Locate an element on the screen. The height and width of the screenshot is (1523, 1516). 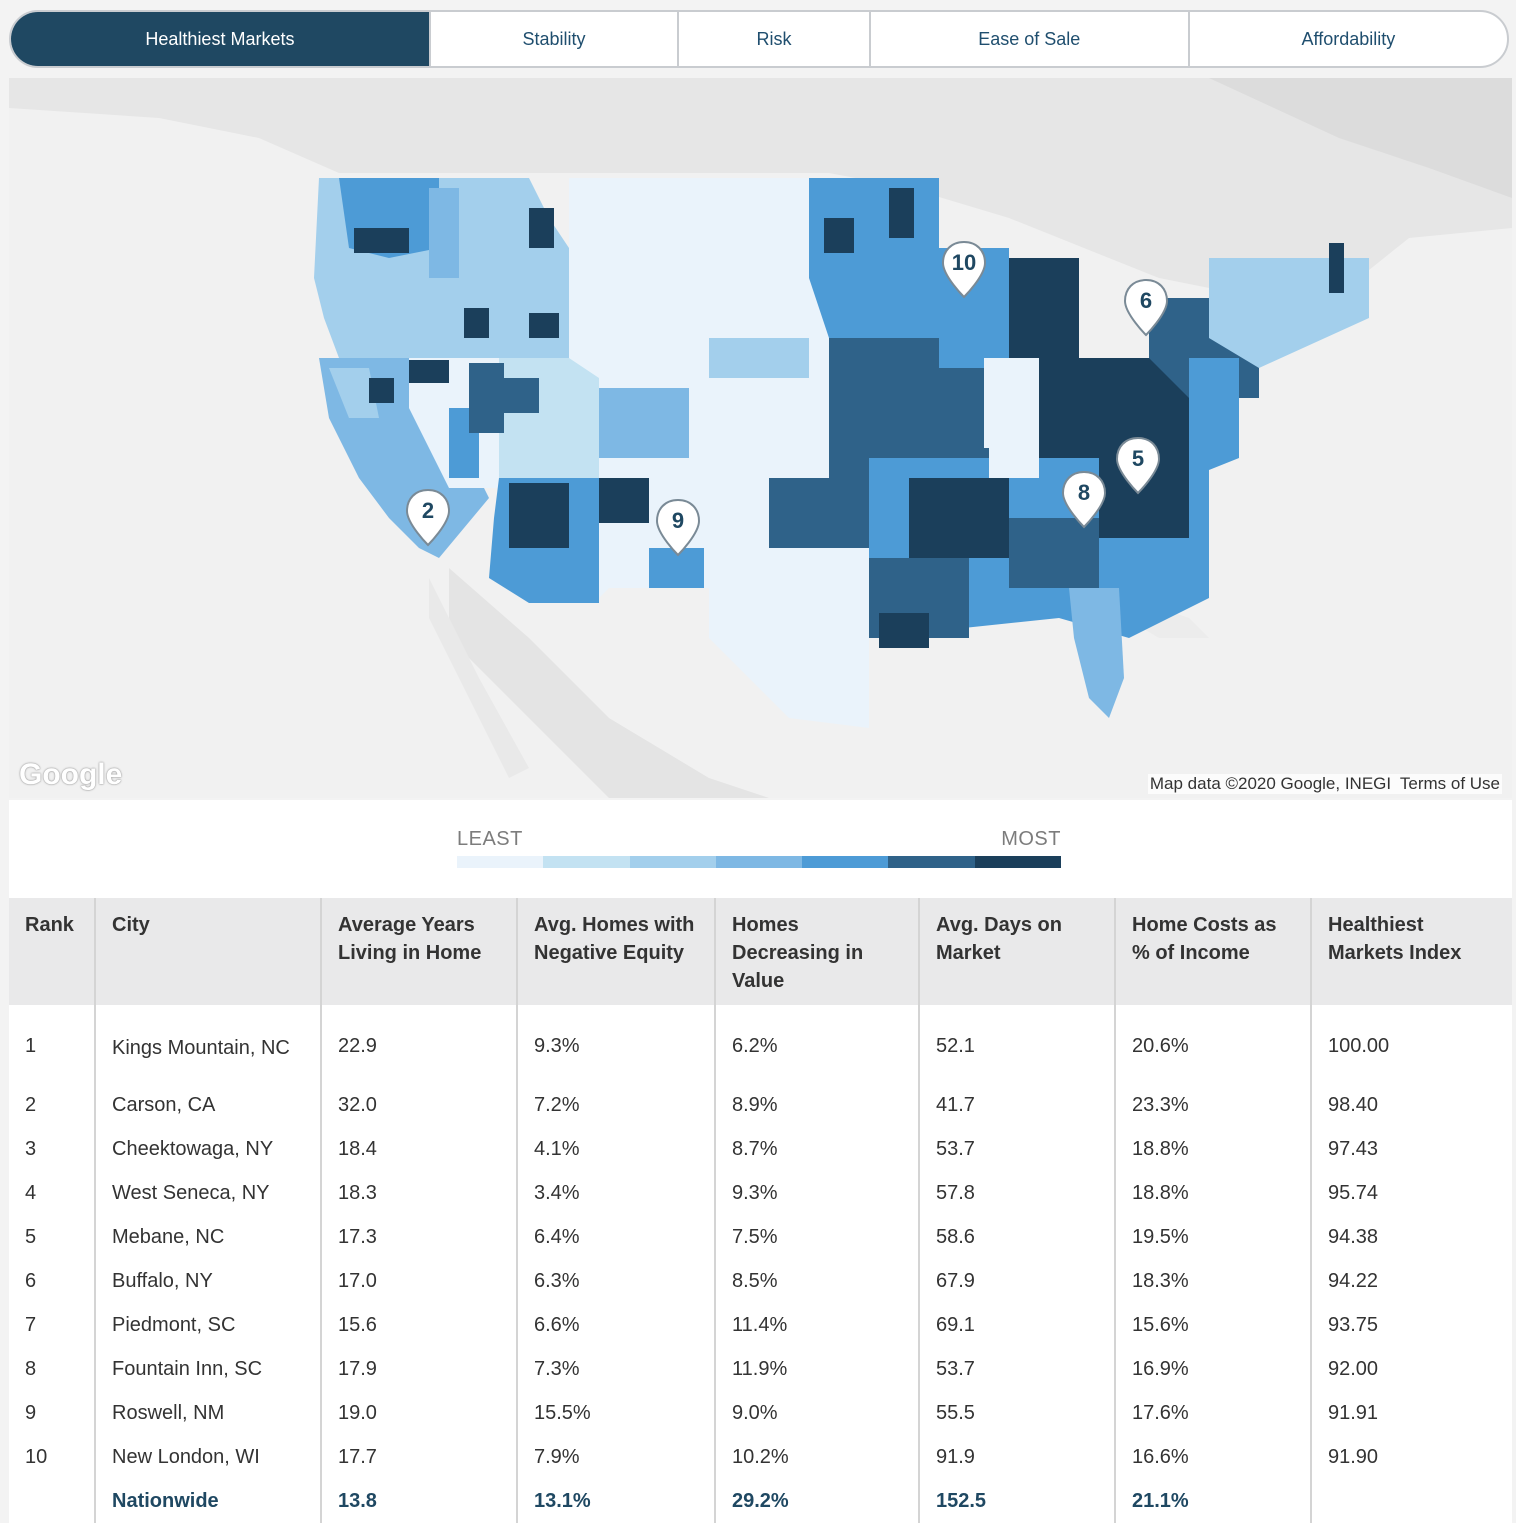
cell-days-on-market: 91.9 is located at coordinates (1017, 1457).